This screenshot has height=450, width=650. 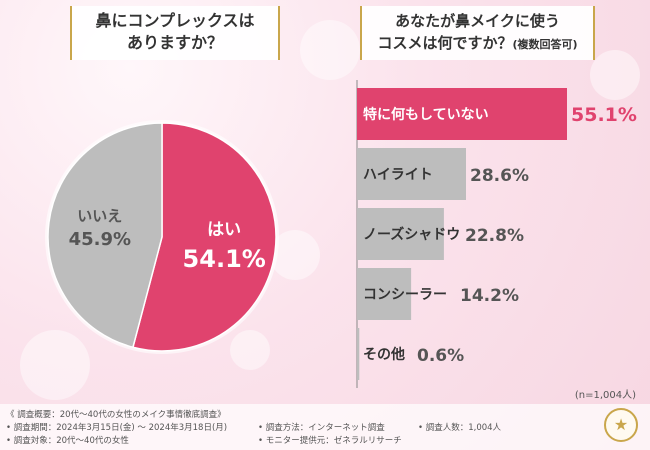 What do you see at coordinates (499, 176) in the screenshot?
I see `bar-value-1: 28.6%` at bounding box center [499, 176].